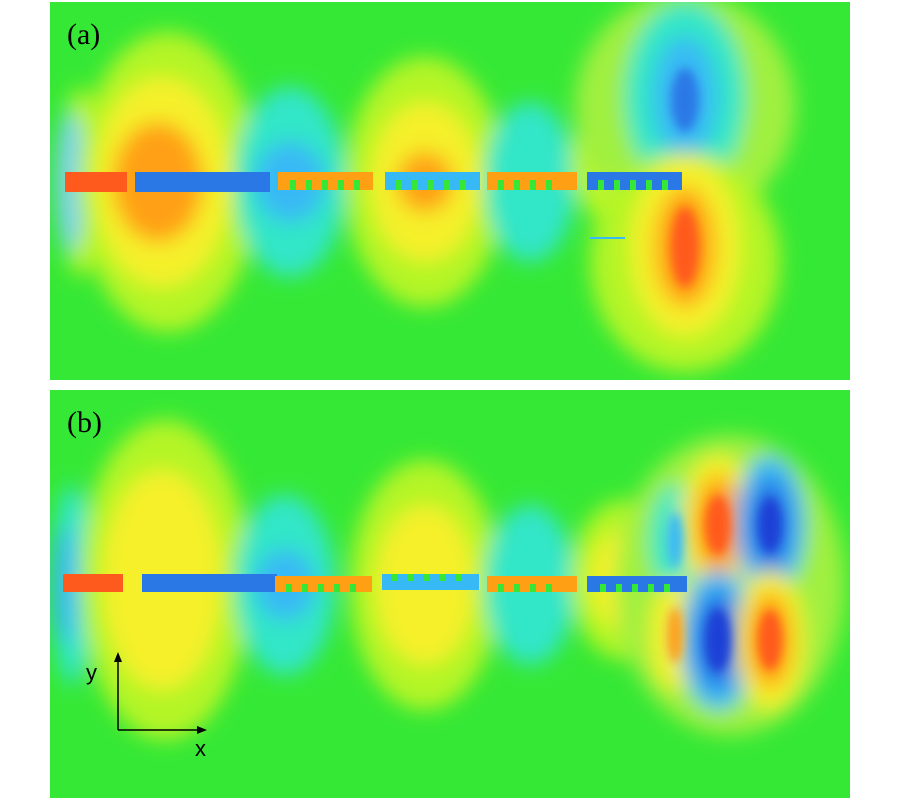  I want to click on field-cores-a, so click(685, 177).